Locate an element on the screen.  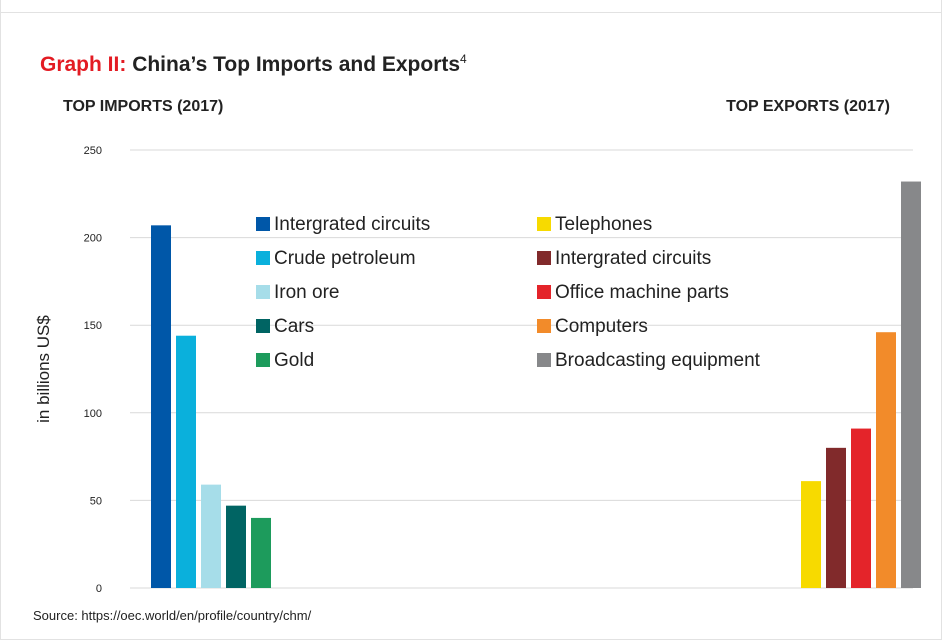
y-tick-label: 150 is located at coordinates (93, 326).